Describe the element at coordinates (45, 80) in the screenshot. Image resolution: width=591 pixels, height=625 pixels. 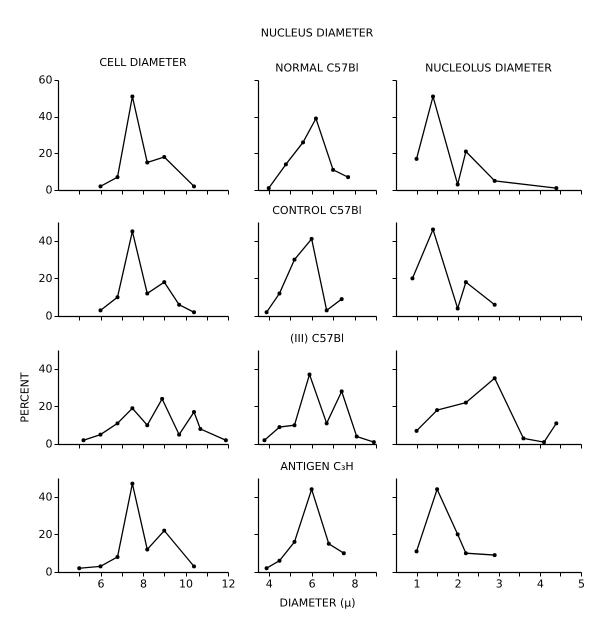
I see `y-tick-label: 60` at that location.